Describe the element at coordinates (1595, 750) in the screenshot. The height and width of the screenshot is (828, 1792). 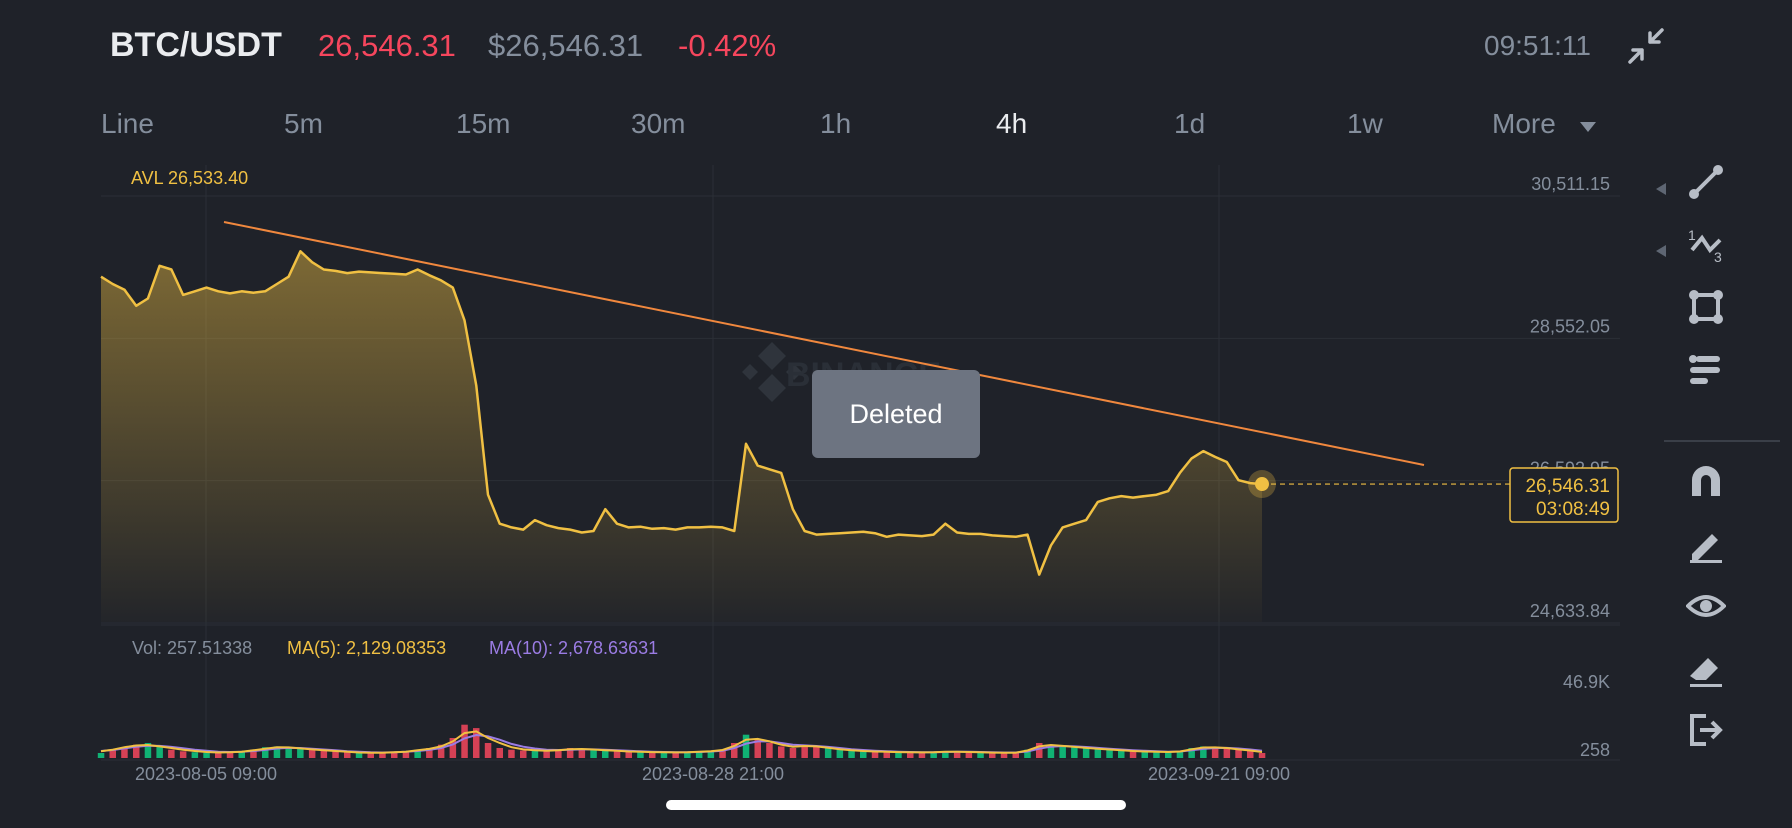
I see `volume-tick-label: 258` at that location.